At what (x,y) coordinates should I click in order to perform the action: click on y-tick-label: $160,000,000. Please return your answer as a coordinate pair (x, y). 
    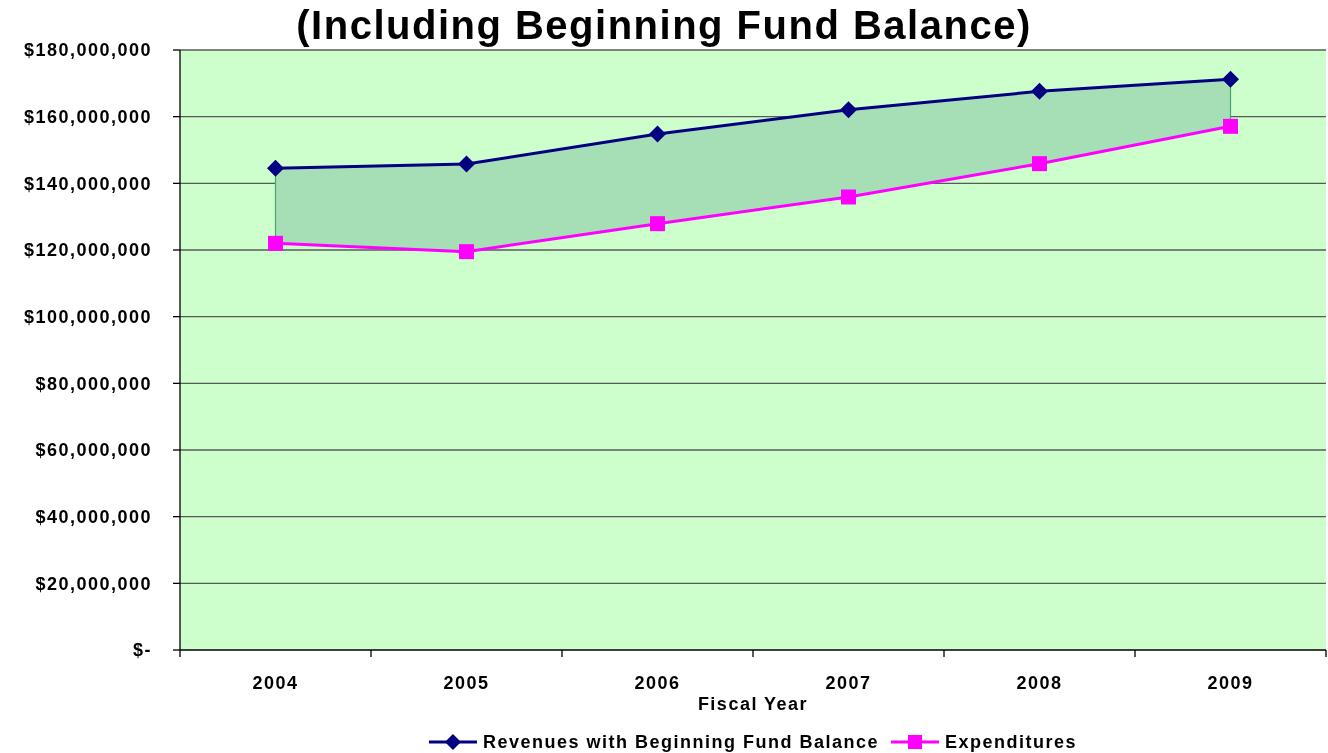
    Looking at the image, I should click on (87, 116).